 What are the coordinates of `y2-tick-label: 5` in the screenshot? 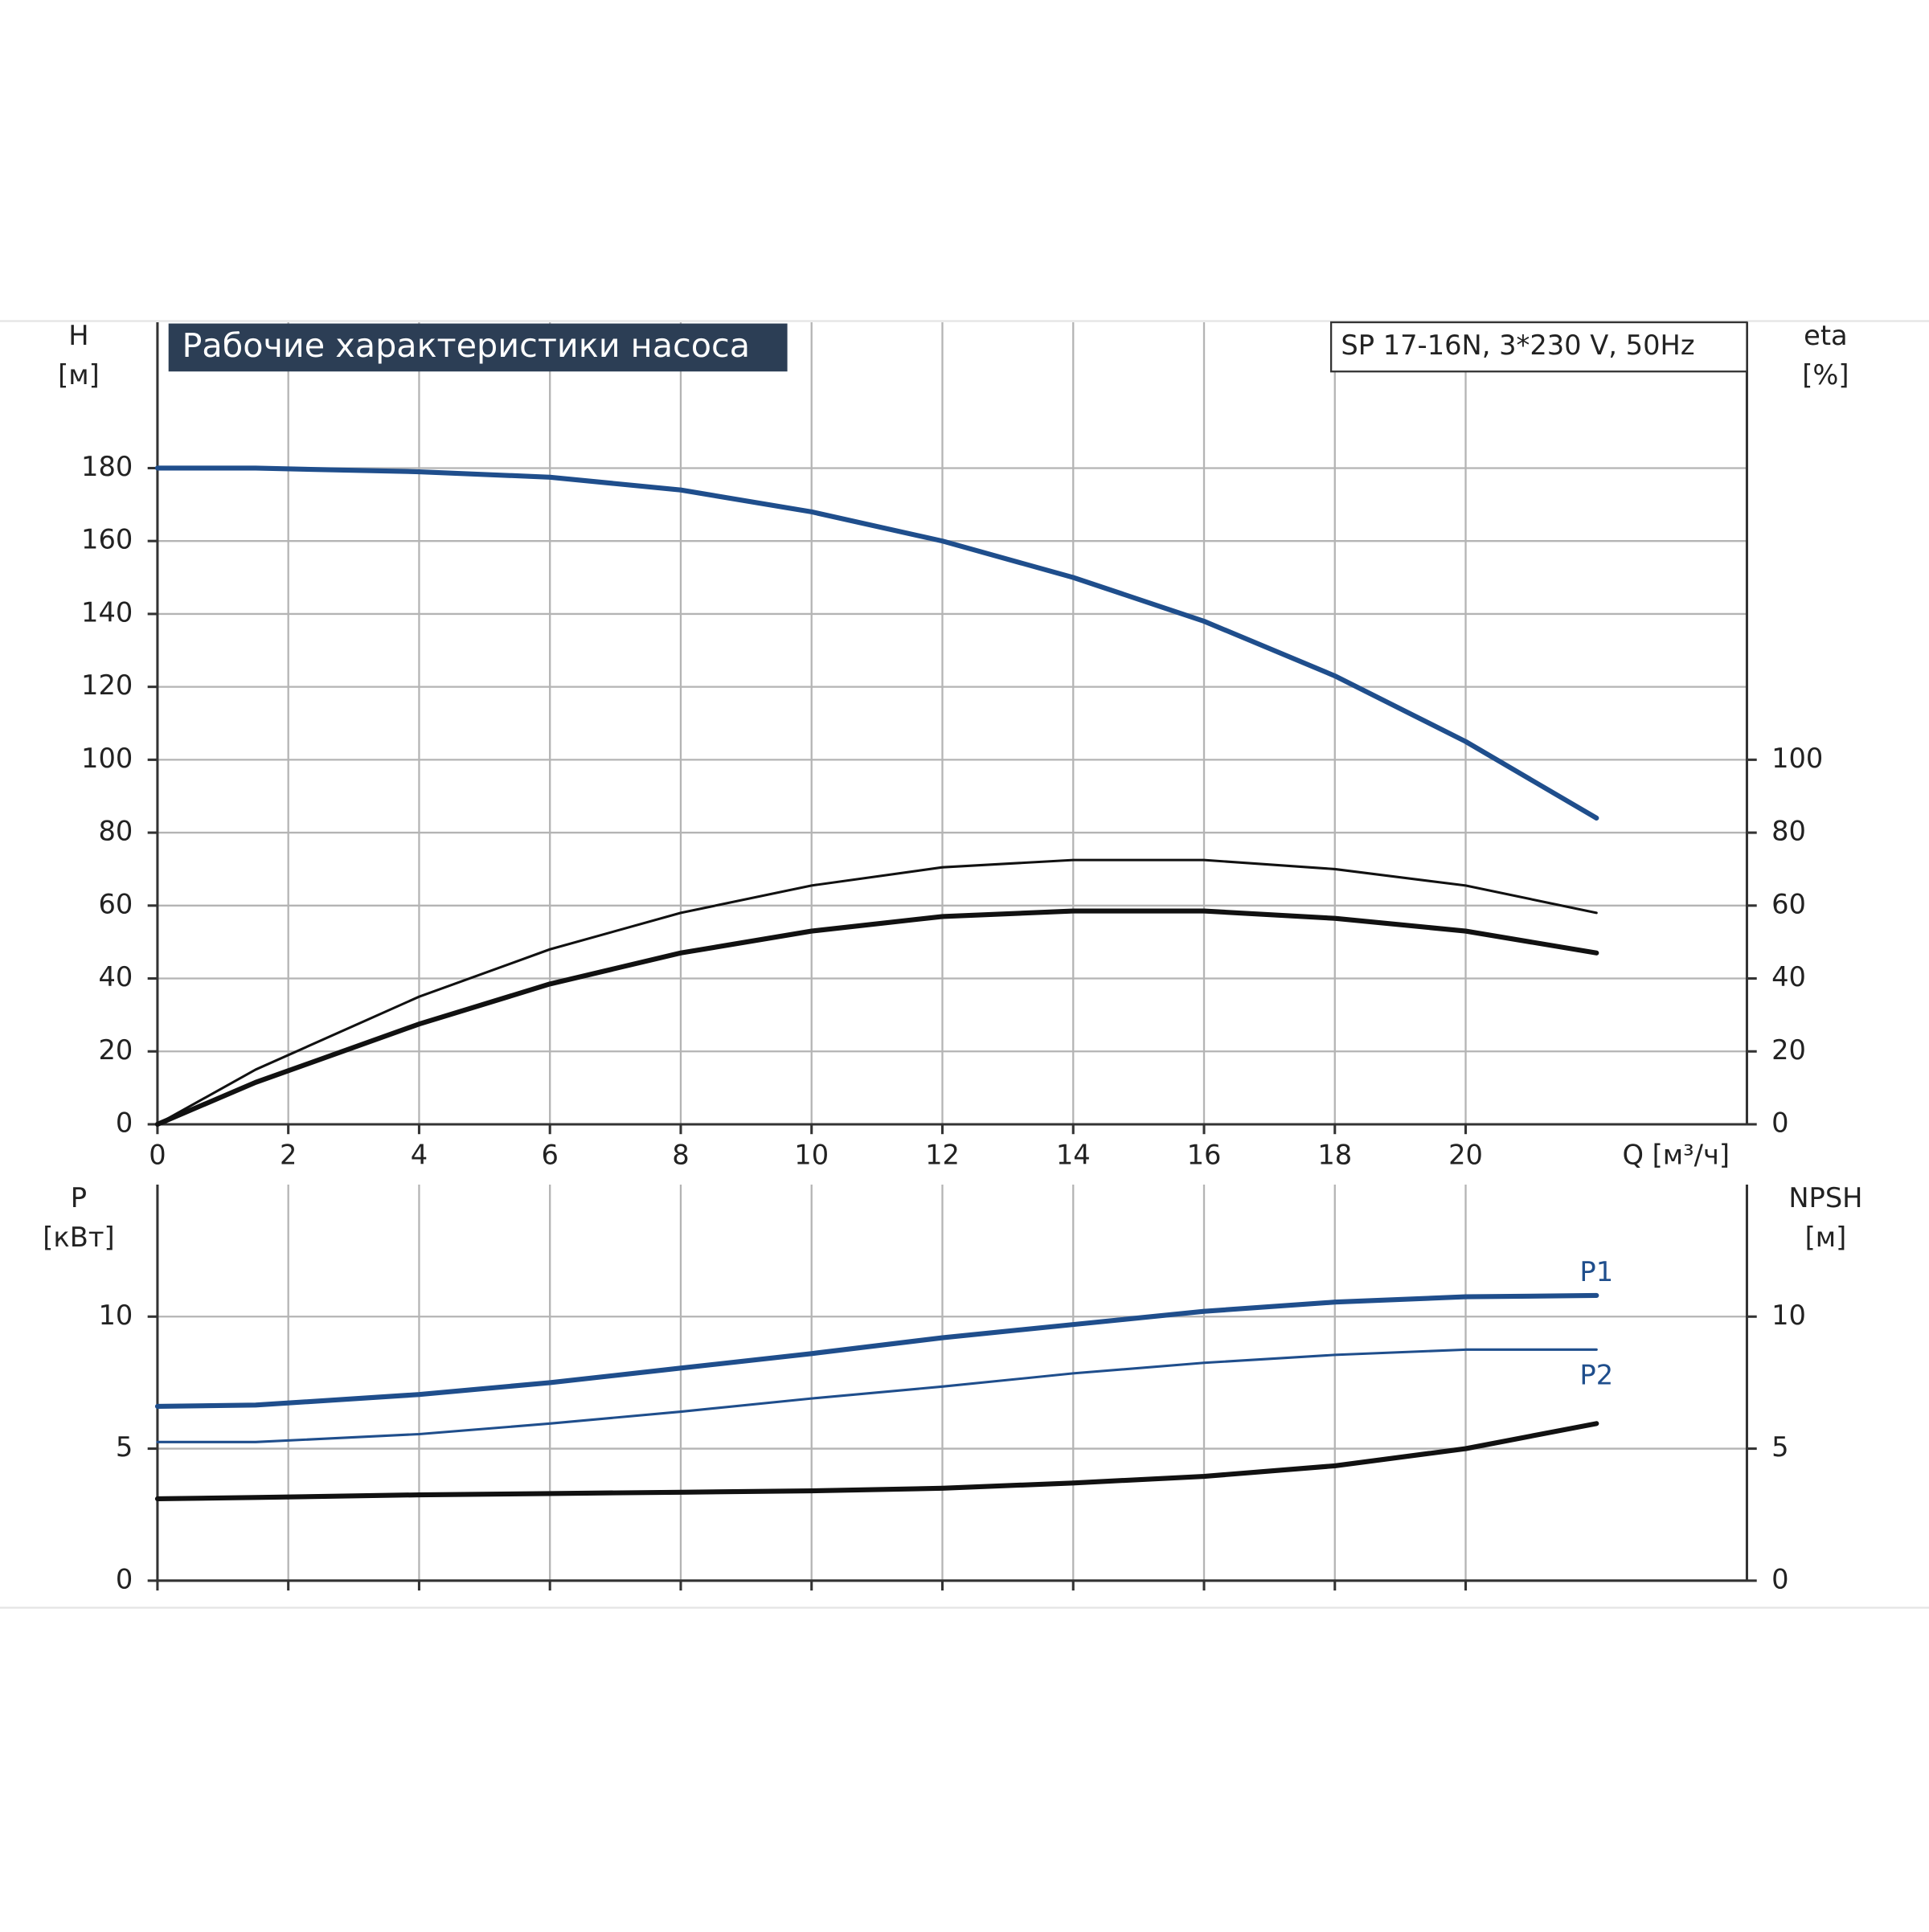 It's located at (1779, 1447).